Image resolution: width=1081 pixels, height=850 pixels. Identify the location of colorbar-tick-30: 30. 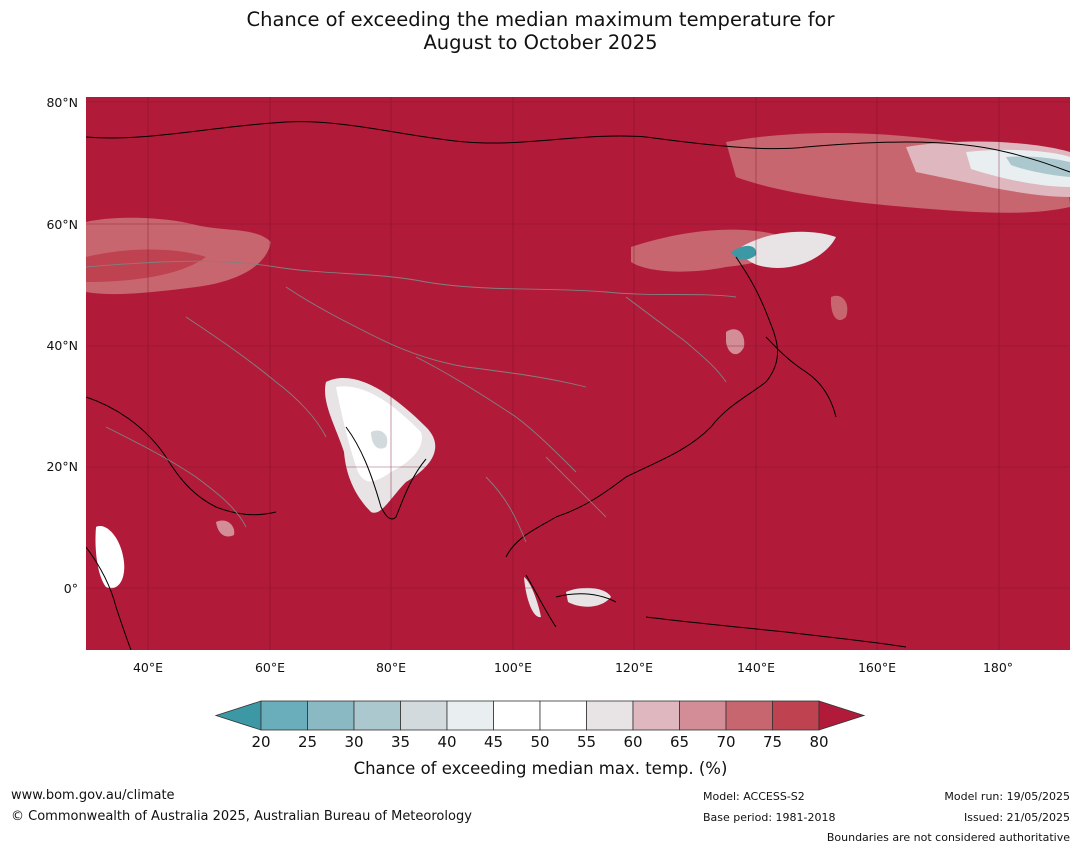
(354, 742).